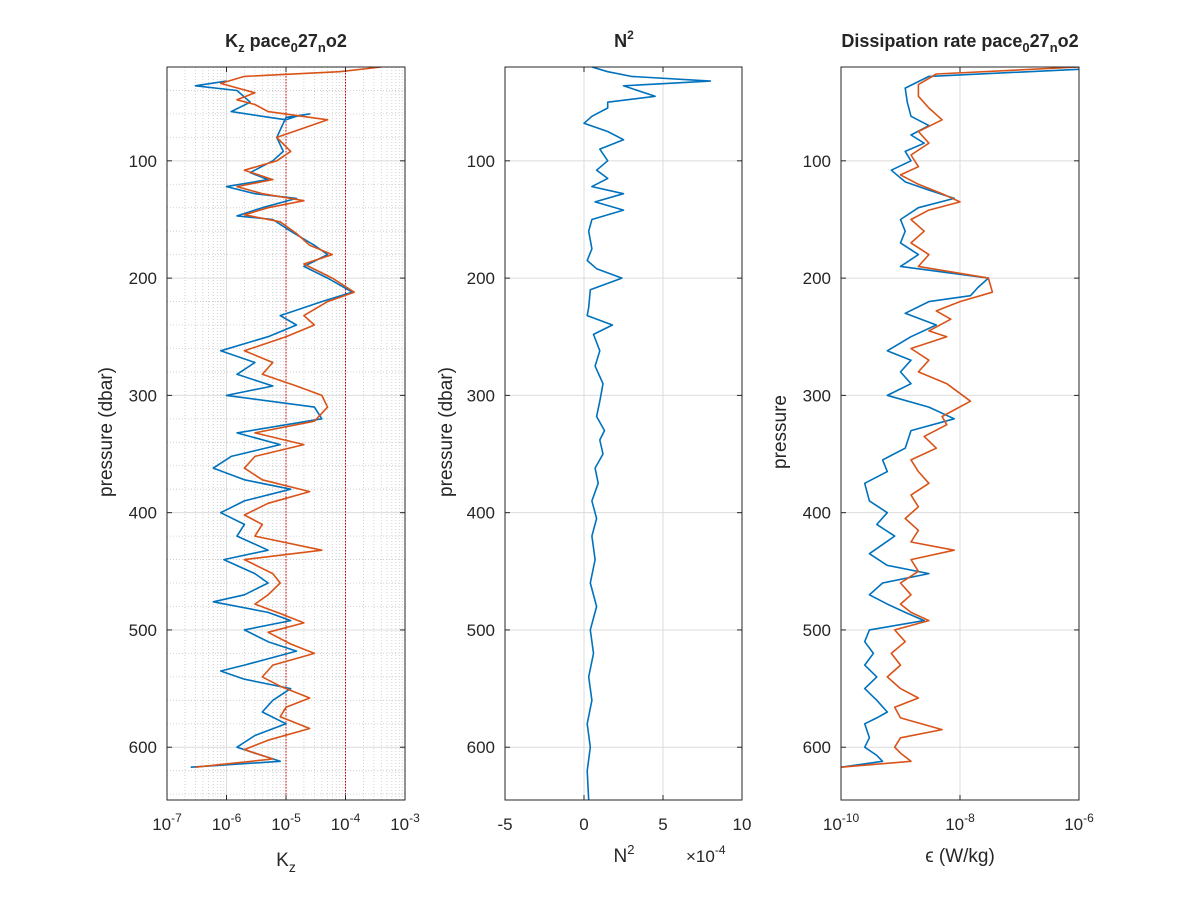 Image resolution: width=1200 pixels, height=900 pixels. I want to click on panel-kz-x-tick-labels: 10⁻⁷ 10⁻⁶ 10⁻⁵ 10⁻⁴ 10⁻³, so click(286, 822).